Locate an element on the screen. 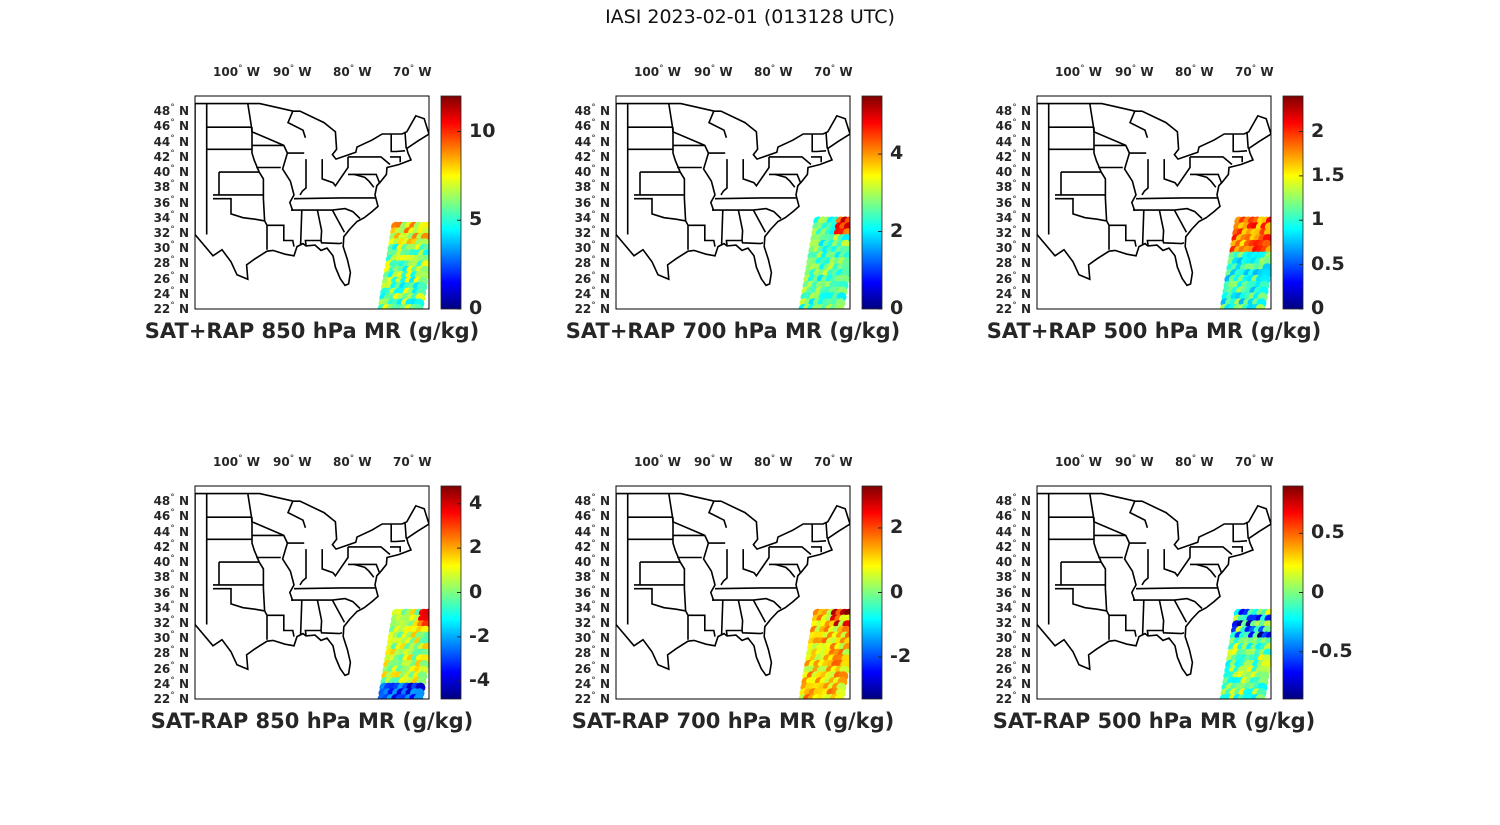 The height and width of the screenshot is (825, 1500). latitude-label: 36° N is located at coordinates (1013, 202).